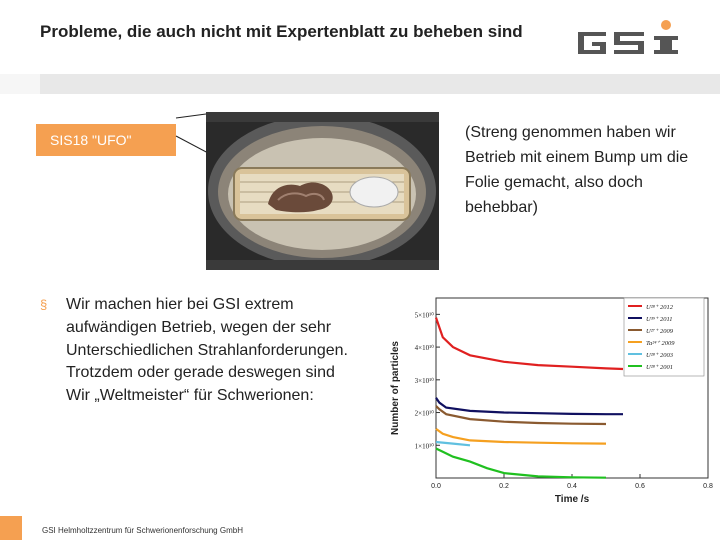  I want to click on y-tick-label: 3×10¹⁰, so click(425, 381).